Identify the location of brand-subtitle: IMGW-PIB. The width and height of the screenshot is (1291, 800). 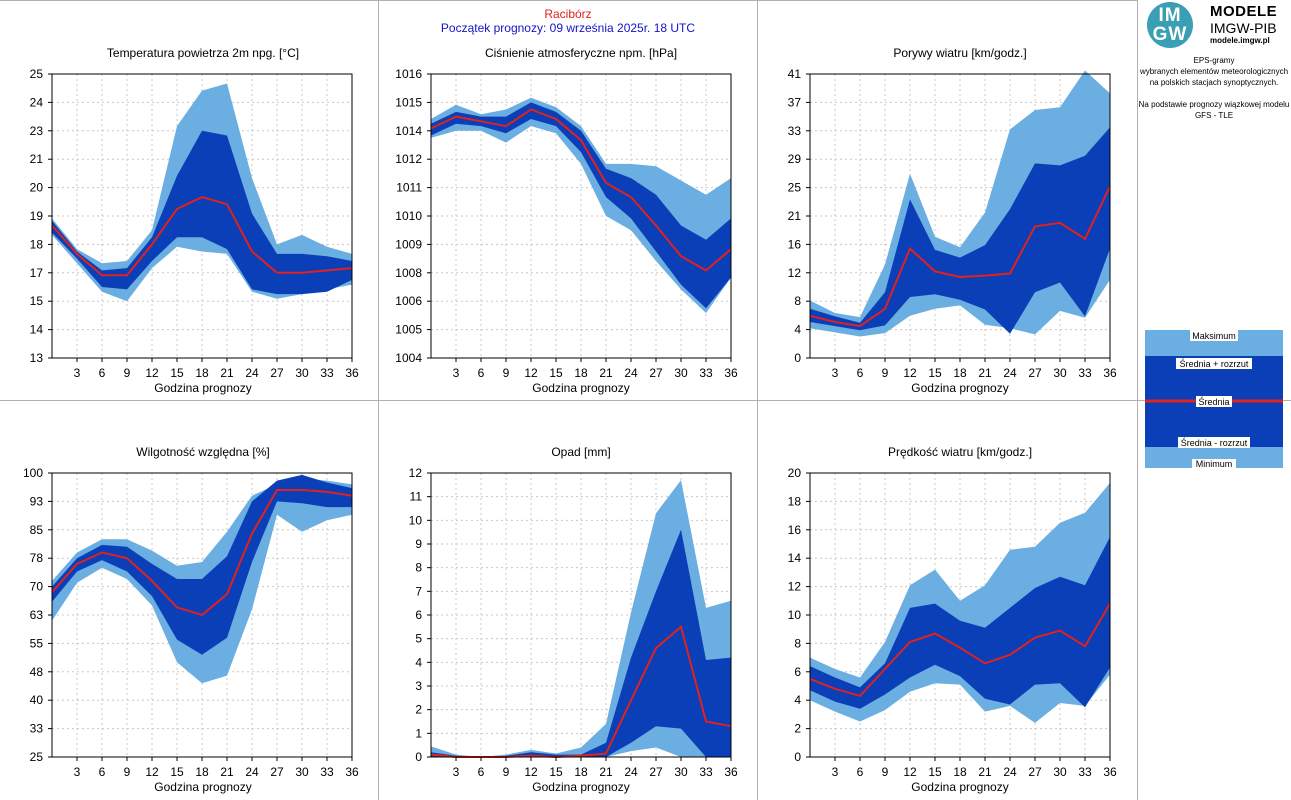
(1243, 28).